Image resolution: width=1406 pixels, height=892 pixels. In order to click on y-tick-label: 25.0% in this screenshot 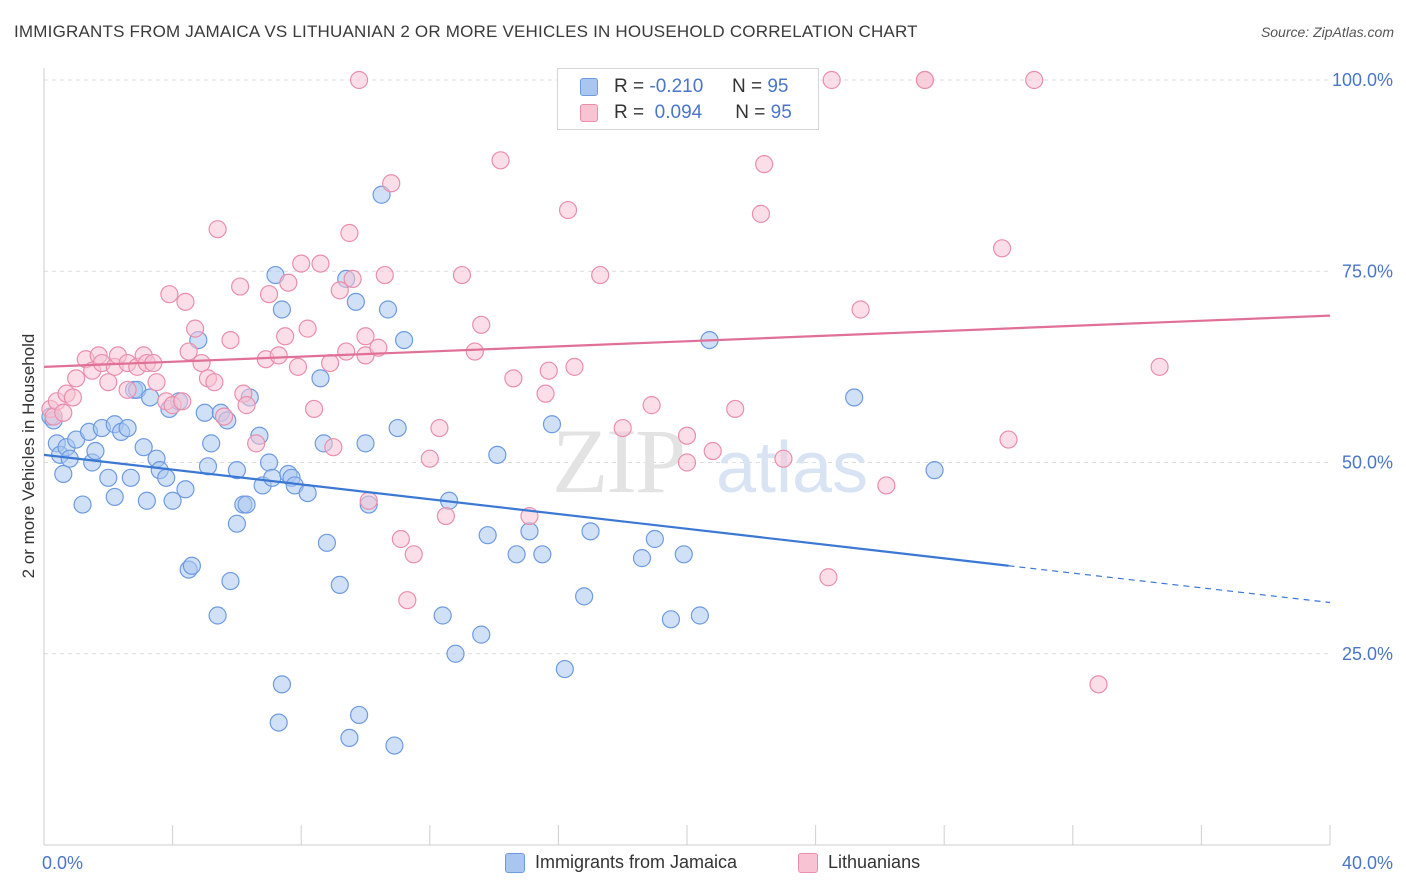, I will do `click(1367, 654)`.